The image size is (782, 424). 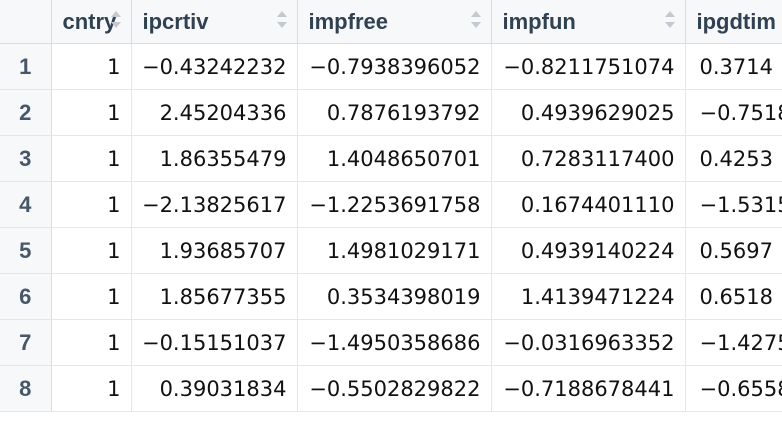 What do you see at coordinates (733, 66) in the screenshot?
I see `table-cell: 0.3714` at bounding box center [733, 66].